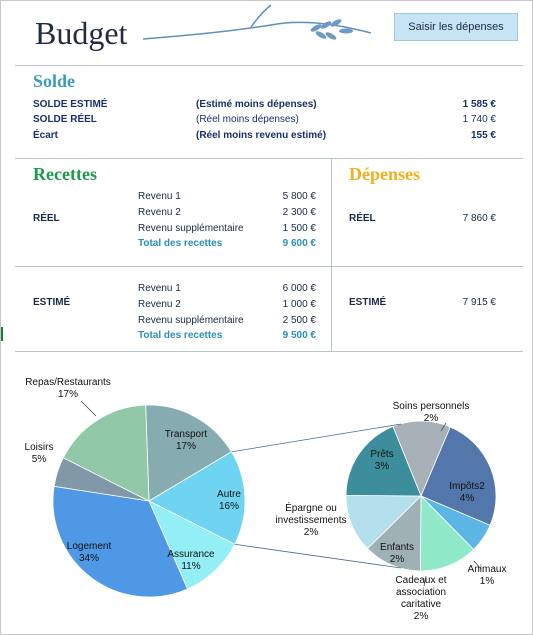 The height and width of the screenshot is (635, 533). Describe the element at coordinates (39, 459) in the screenshot. I see `slice-value: 5%` at that location.